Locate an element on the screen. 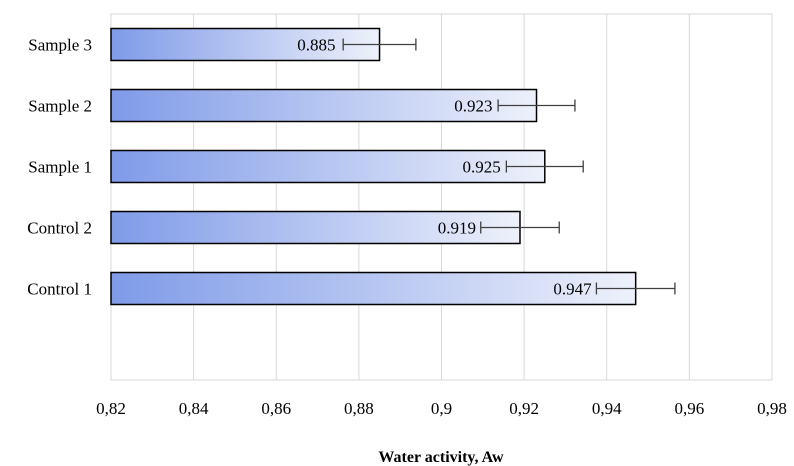 The width and height of the screenshot is (794, 466). category-label: Sample 3 is located at coordinates (60, 45).